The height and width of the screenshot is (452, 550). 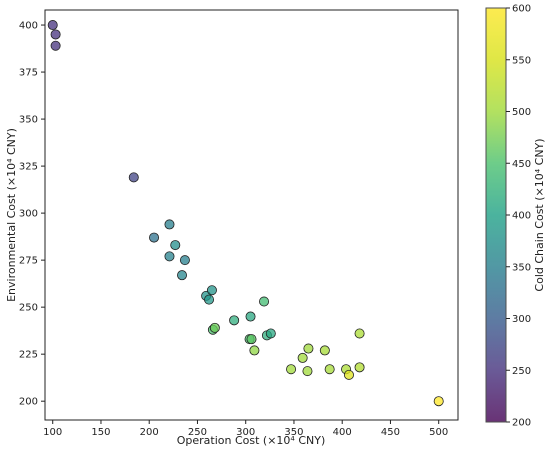 I want to click on x-tick-label: 150, so click(x=100, y=432).